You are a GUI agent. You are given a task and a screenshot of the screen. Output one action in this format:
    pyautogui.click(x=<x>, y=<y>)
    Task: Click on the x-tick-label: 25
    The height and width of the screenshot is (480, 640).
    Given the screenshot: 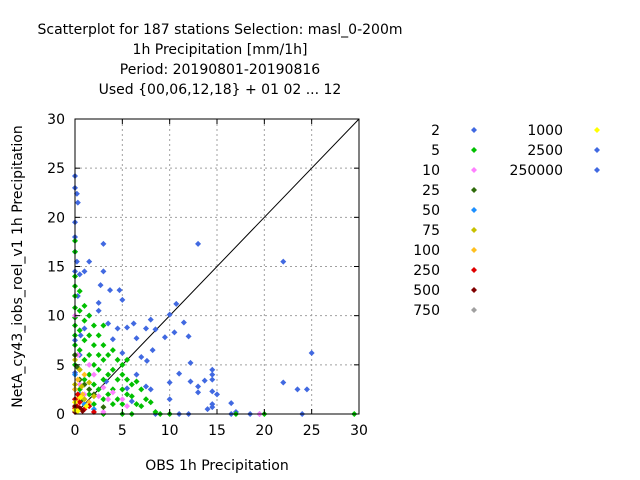 What is the action you would take?
    pyautogui.click(x=312, y=431)
    